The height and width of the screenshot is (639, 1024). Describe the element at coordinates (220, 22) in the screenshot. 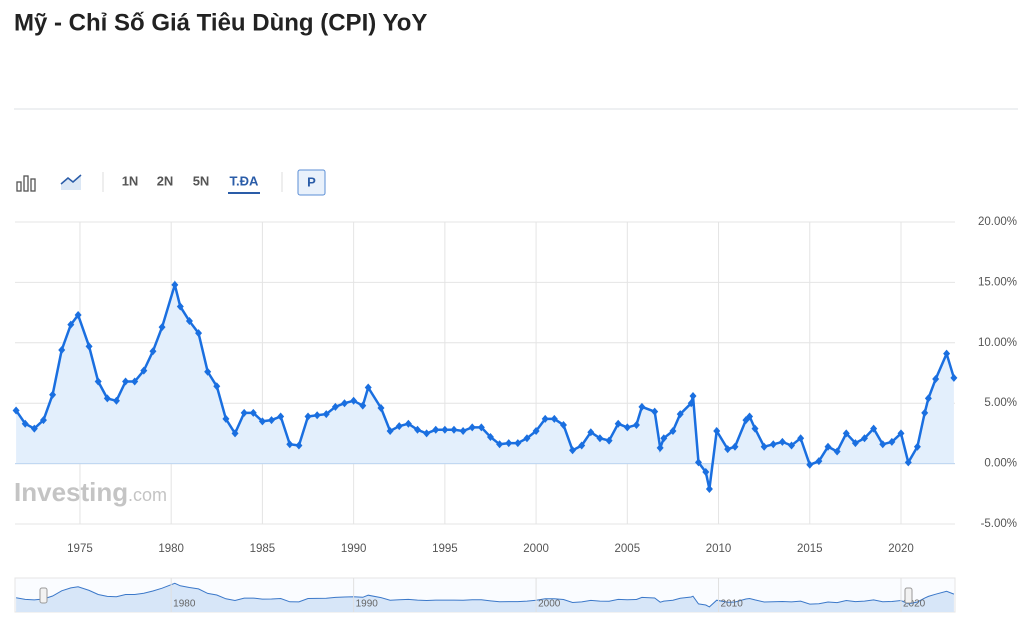

I see `chart-title: Mỹ - Chỉ Số Giá Tiêu Dùng (CPI) YoY` at that location.